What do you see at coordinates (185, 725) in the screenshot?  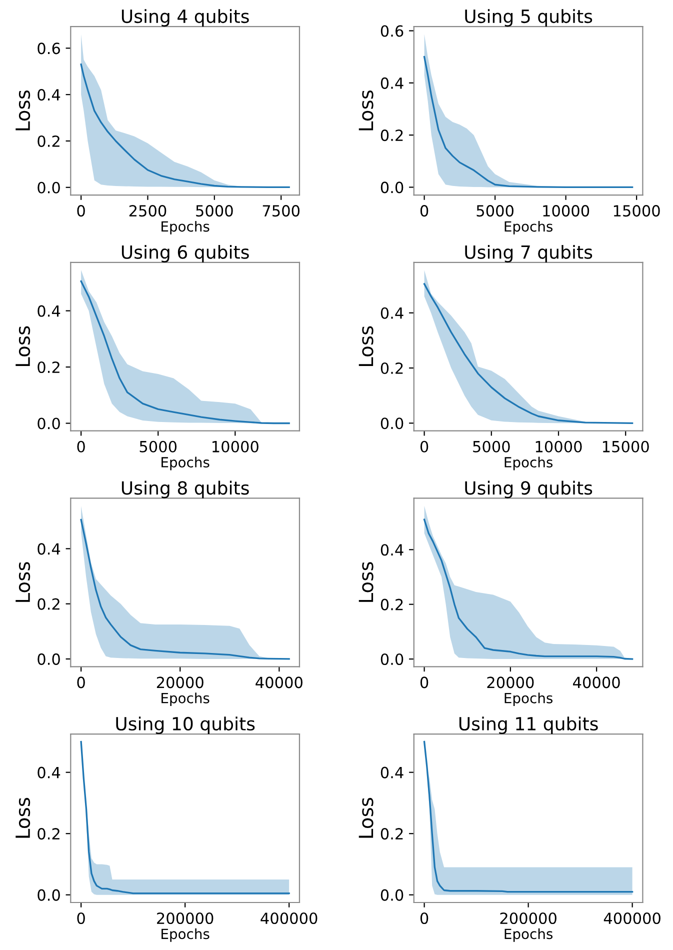 I see `chart-title: Using 10 qubits` at bounding box center [185, 725].